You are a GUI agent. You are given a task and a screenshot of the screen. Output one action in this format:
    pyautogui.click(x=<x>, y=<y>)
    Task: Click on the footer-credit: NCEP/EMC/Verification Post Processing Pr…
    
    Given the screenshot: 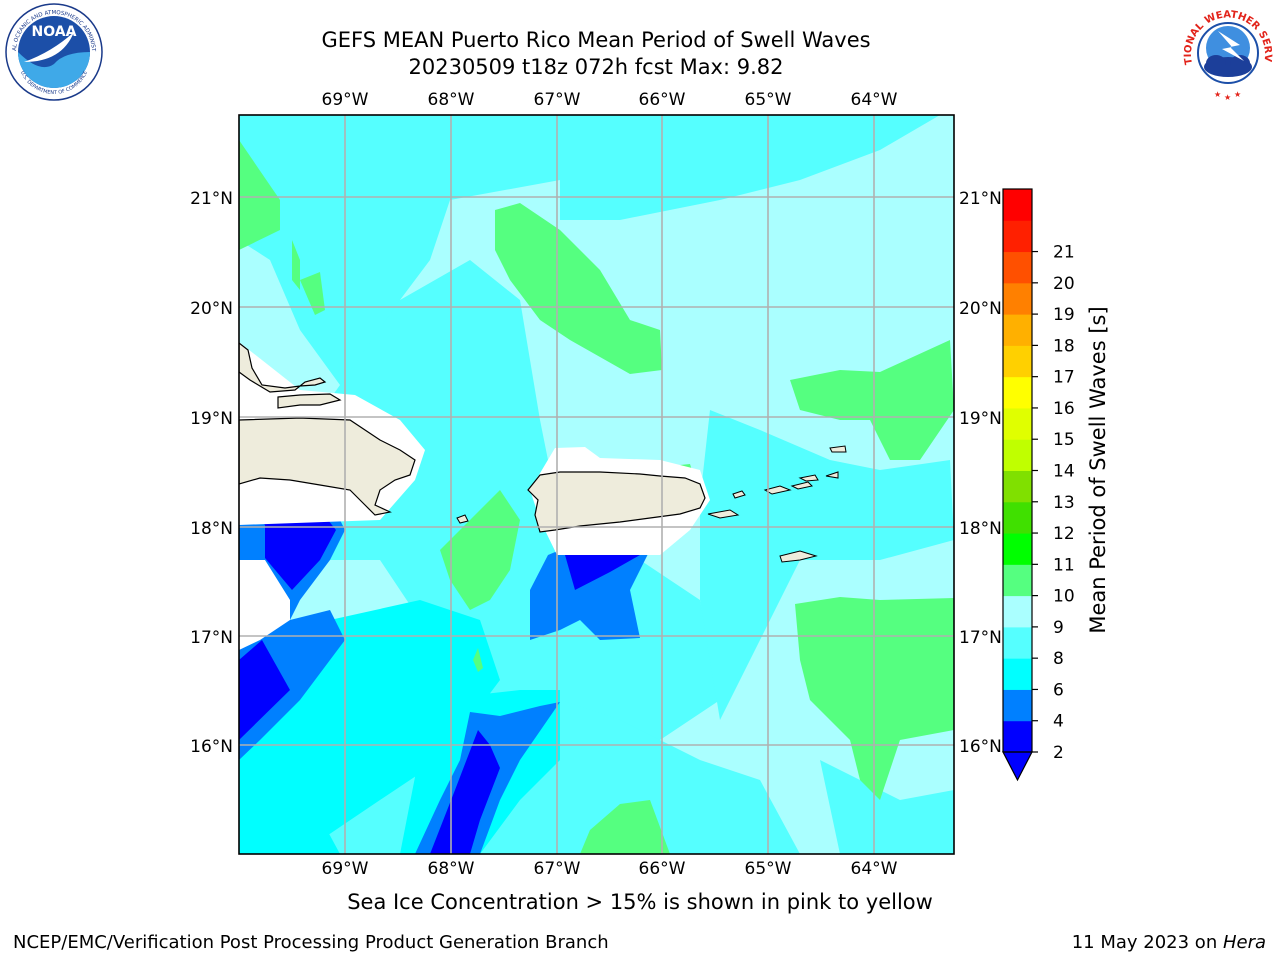 What is the action you would take?
    pyautogui.click(x=311, y=942)
    